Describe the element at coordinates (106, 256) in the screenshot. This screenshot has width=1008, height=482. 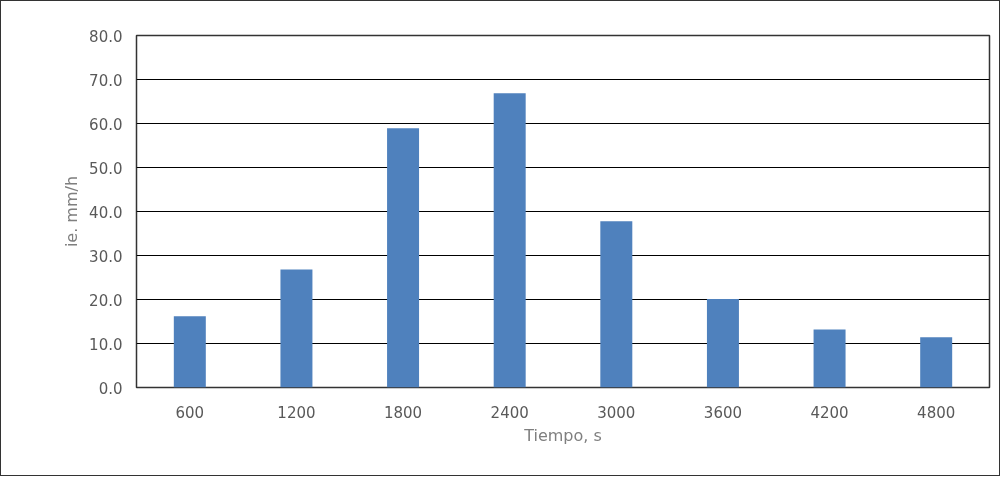
I see `y-tick-label: 30.0` at that location.